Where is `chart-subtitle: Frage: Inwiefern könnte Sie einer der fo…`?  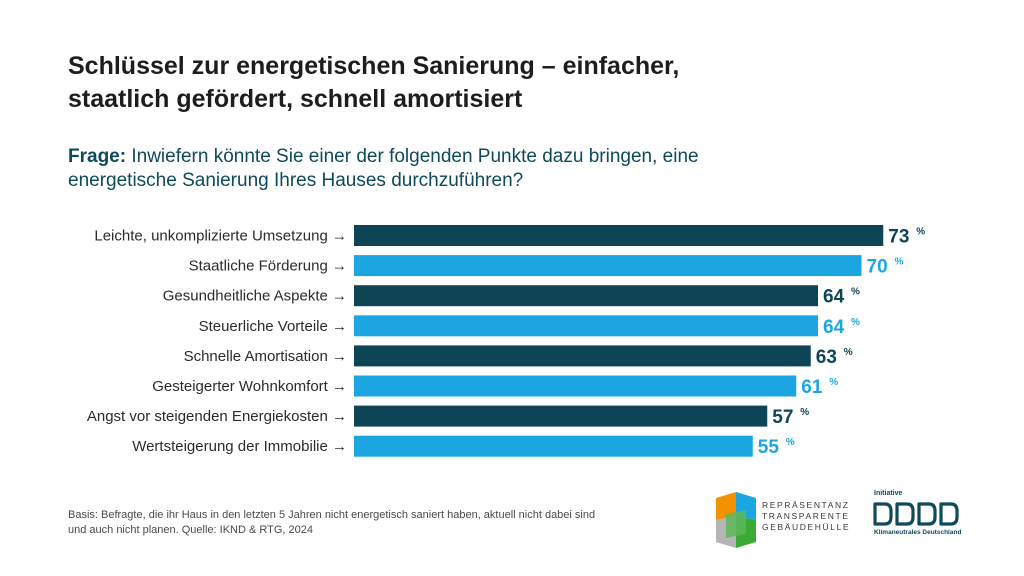
chart-subtitle: Frage: Inwiefern könnte Sie einer der fo… is located at coordinates (498, 169).